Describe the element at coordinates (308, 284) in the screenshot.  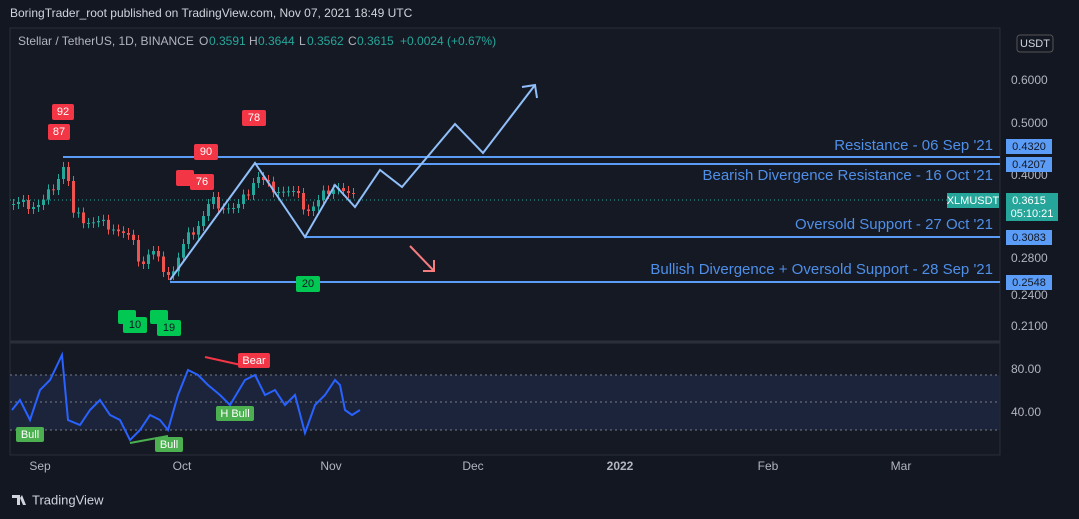
I see `marker-label: 20` at that location.